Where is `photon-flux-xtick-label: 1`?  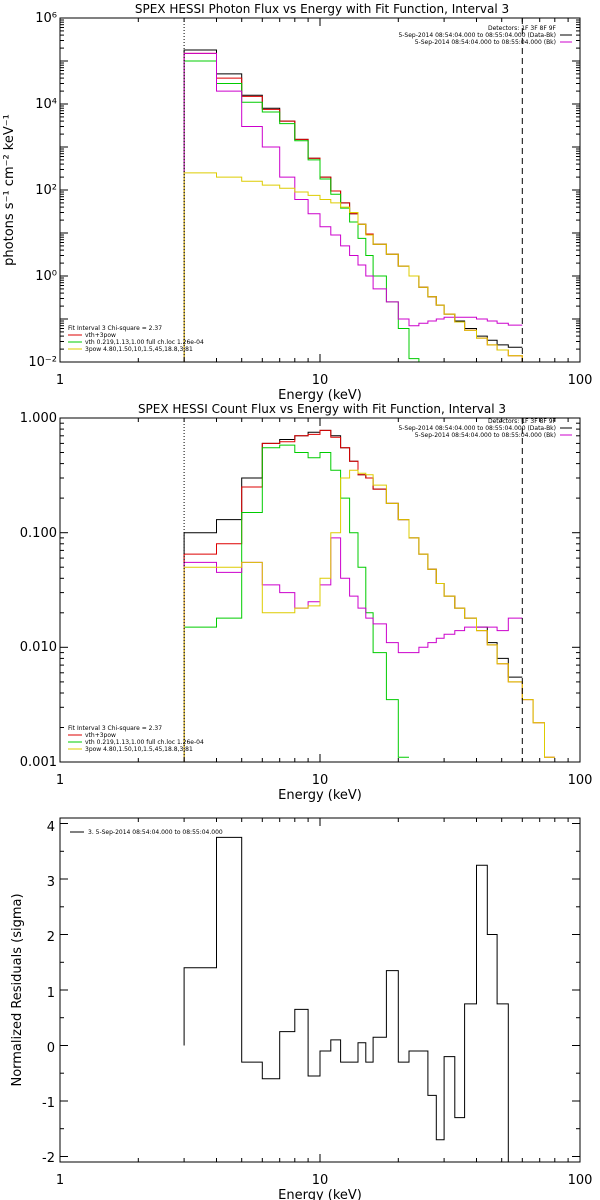 photon-flux-xtick-label: 1 is located at coordinates (60, 380).